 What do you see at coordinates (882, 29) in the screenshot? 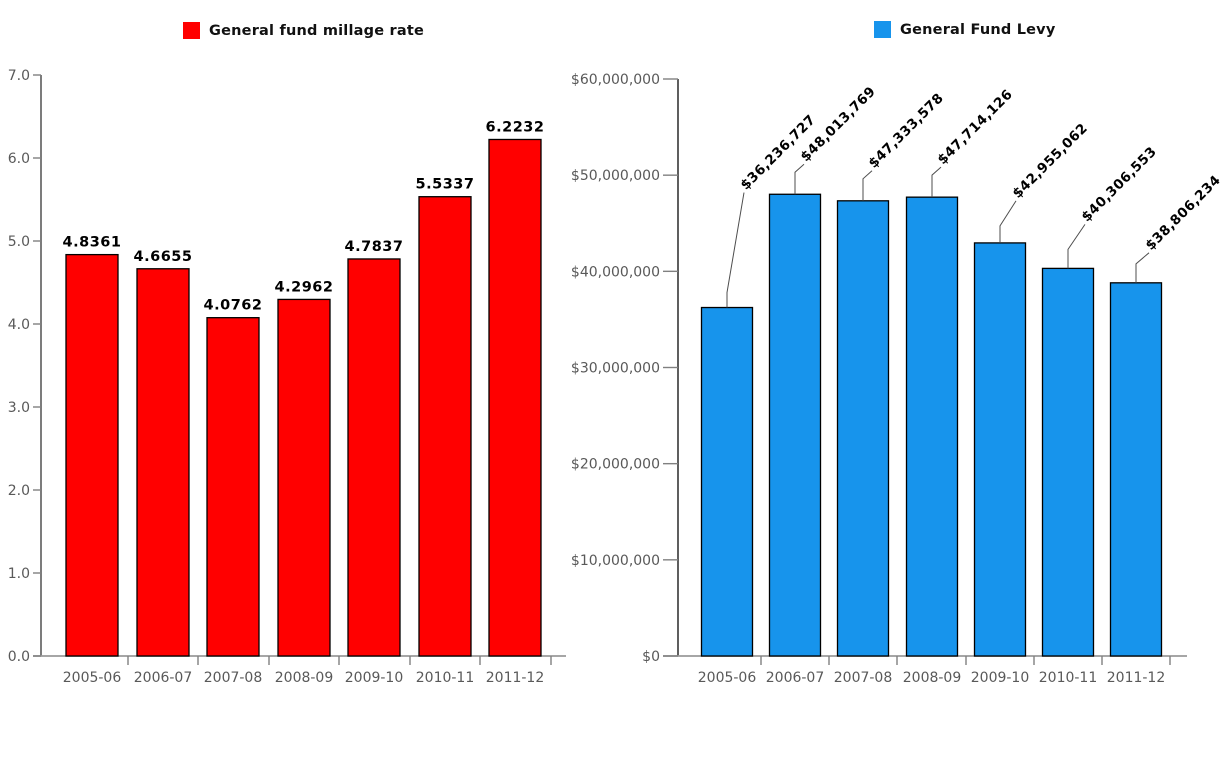
I see `legend-swatch-levy-icon` at bounding box center [882, 29].